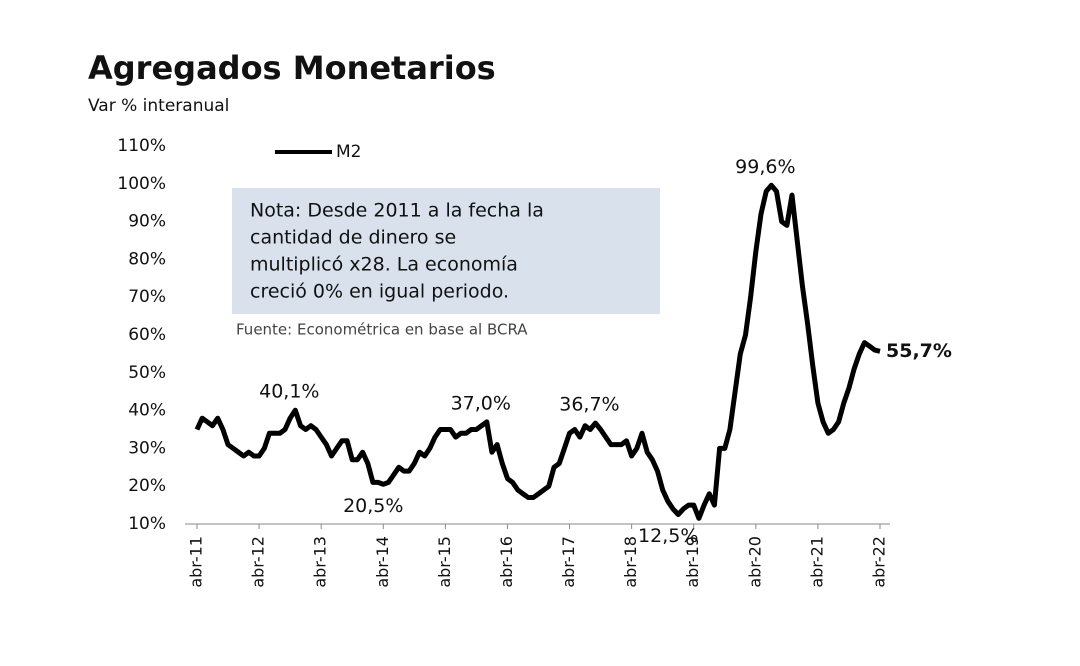 The width and height of the screenshot is (1080, 666). What do you see at coordinates (147, 259) in the screenshot?
I see `y-tick-label: 80%` at bounding box center [147, 259].